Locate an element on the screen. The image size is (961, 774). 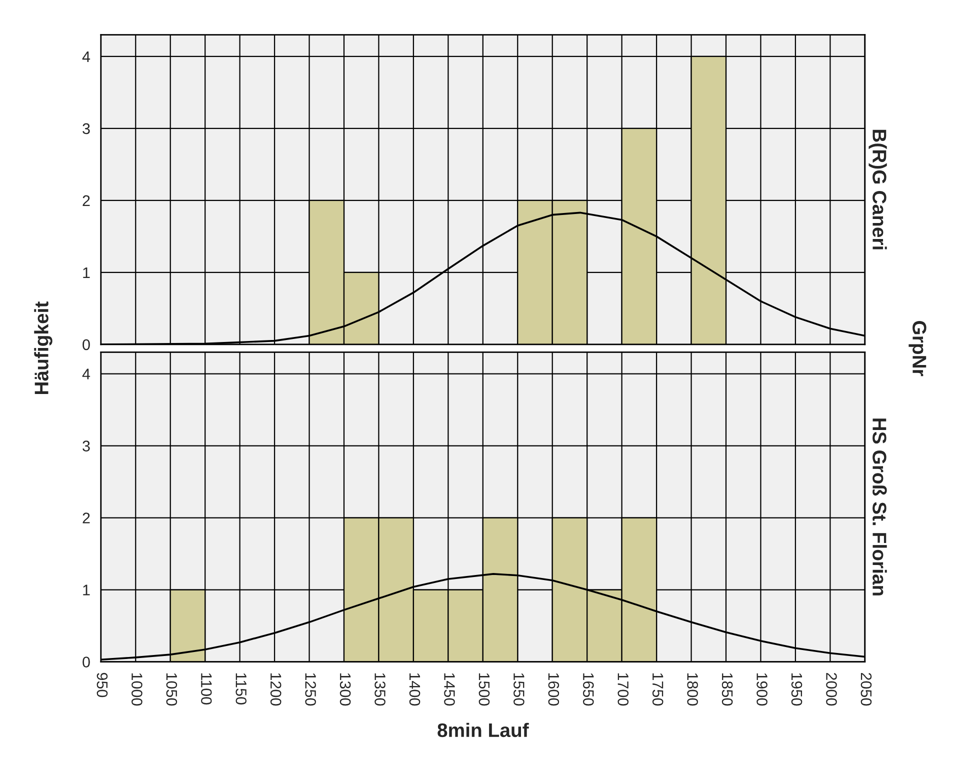
x-tick-label: 1050 is located at coordinates (172, 689).